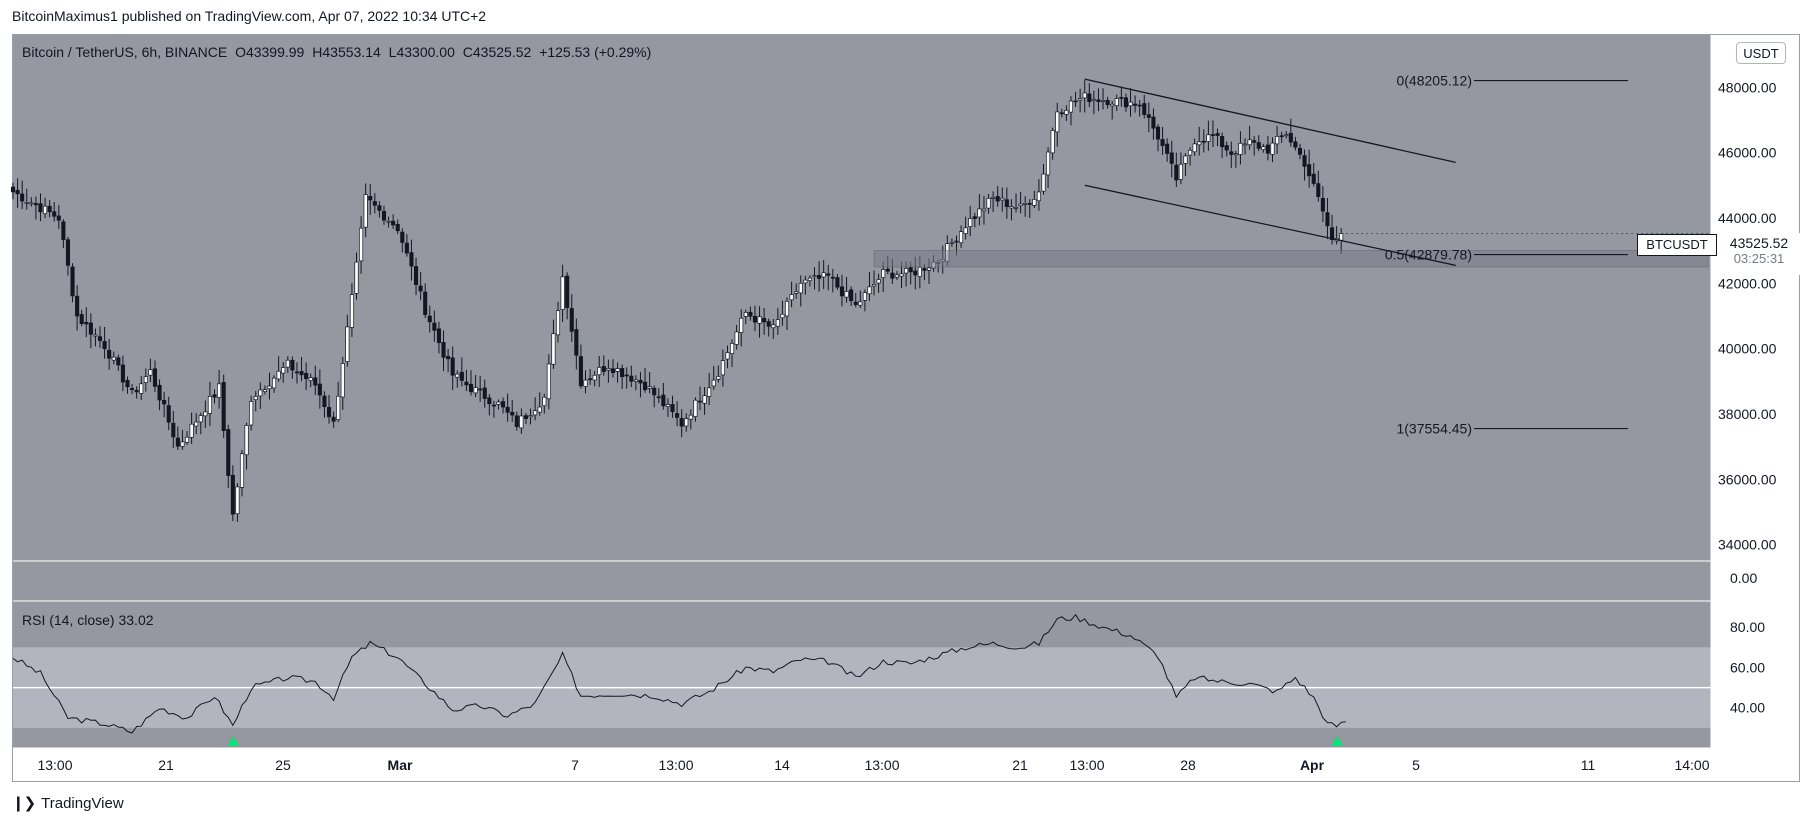 This screenshot has width=1813, height=827. Describe the element at coordinates (351, 52) in the screenshot. I see `high-value: 43553.14` at that location.